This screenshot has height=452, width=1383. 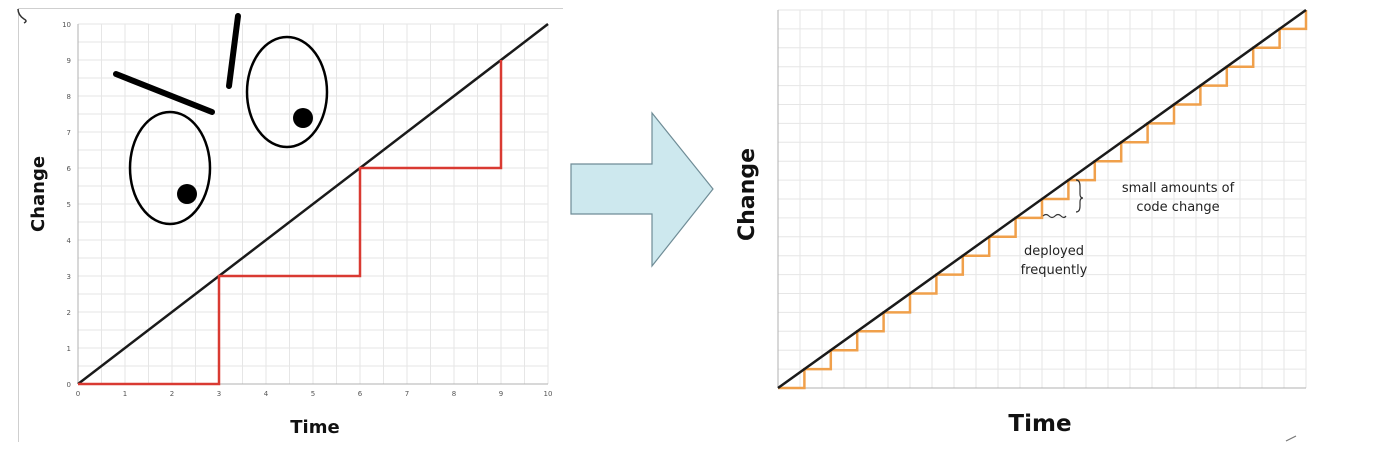 I want to click on left-eye, so click(x=170, y=168).